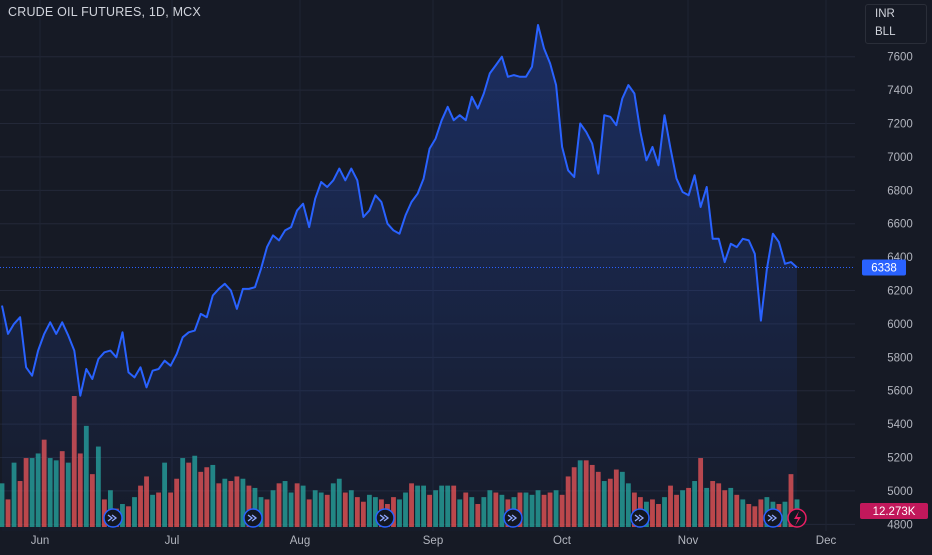 This screenshot has width=932, height=555. Describe the element at coordinates (900, 158) in the screenshot. I see `y-tick-label: 7000` at that location.